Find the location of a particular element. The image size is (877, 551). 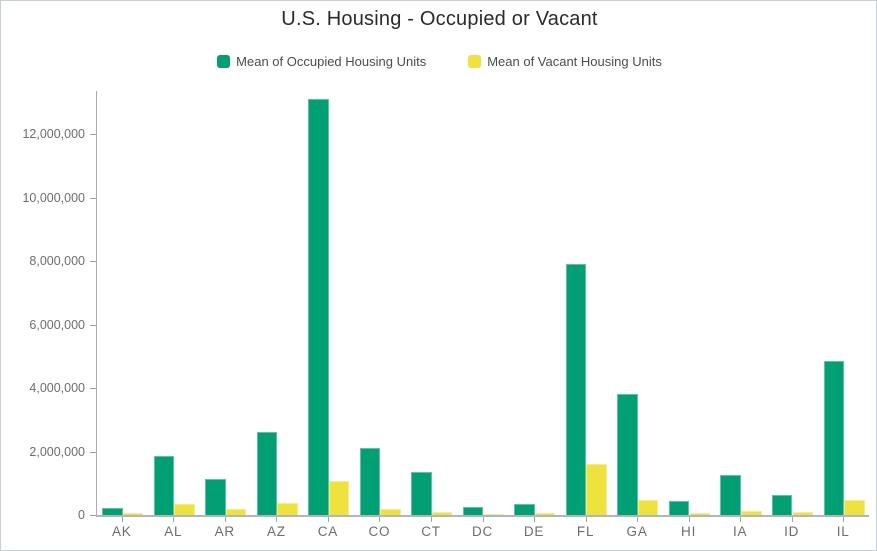

x-axis-label-AZ: AZ is located at coordinates (276, 531).